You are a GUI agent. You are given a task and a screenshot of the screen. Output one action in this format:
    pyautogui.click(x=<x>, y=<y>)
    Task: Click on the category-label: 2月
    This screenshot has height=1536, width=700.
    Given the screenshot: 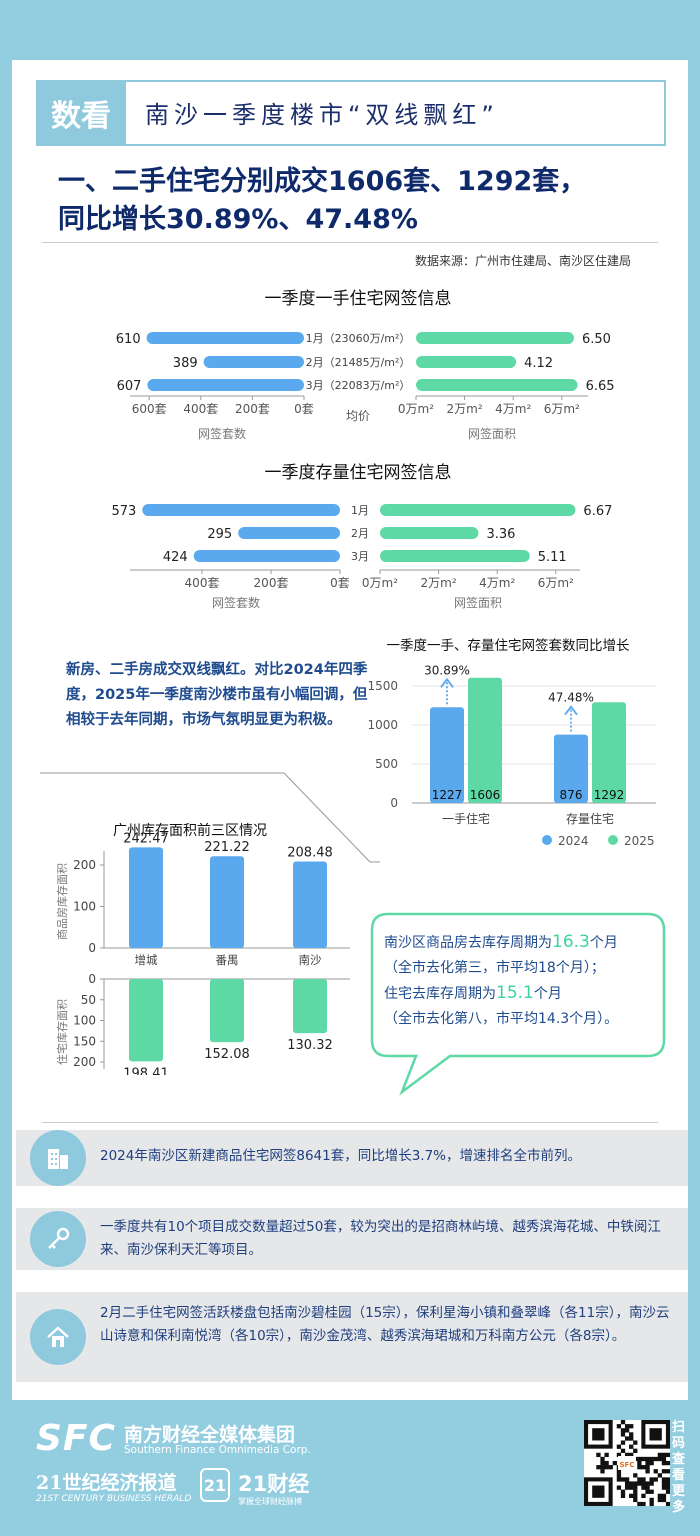 What is the action you would take?
    pyautogui.click(x=360, y=533)
    